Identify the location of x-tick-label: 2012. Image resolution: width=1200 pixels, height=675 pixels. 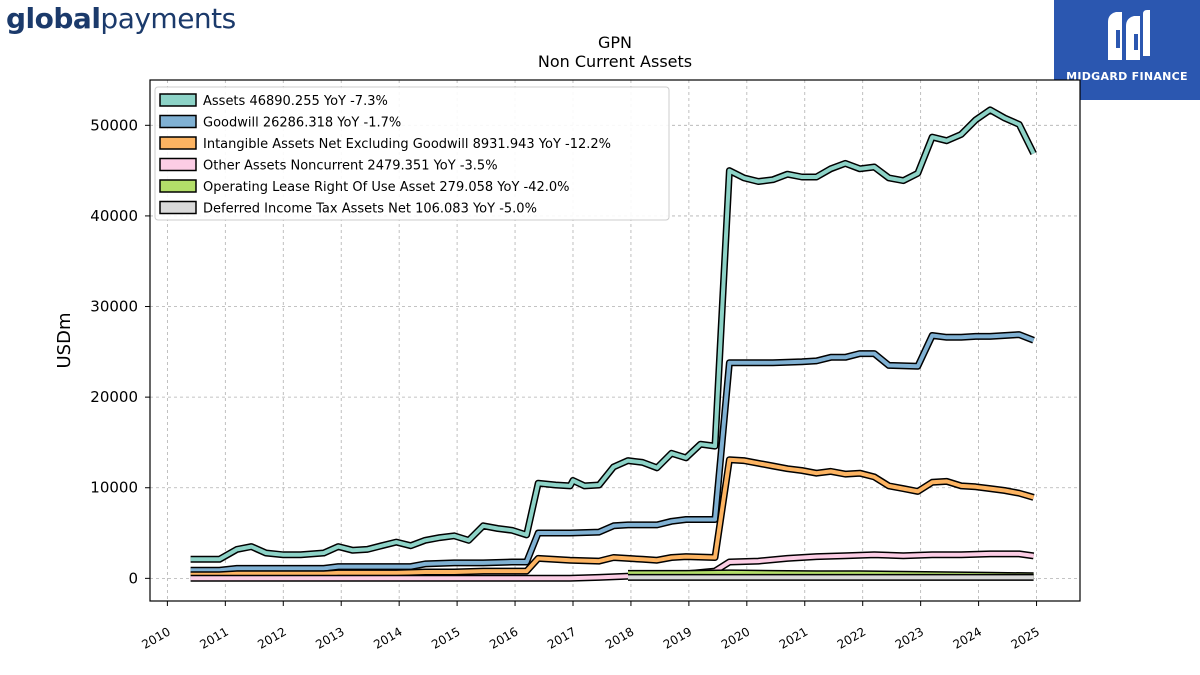
(271, 637).